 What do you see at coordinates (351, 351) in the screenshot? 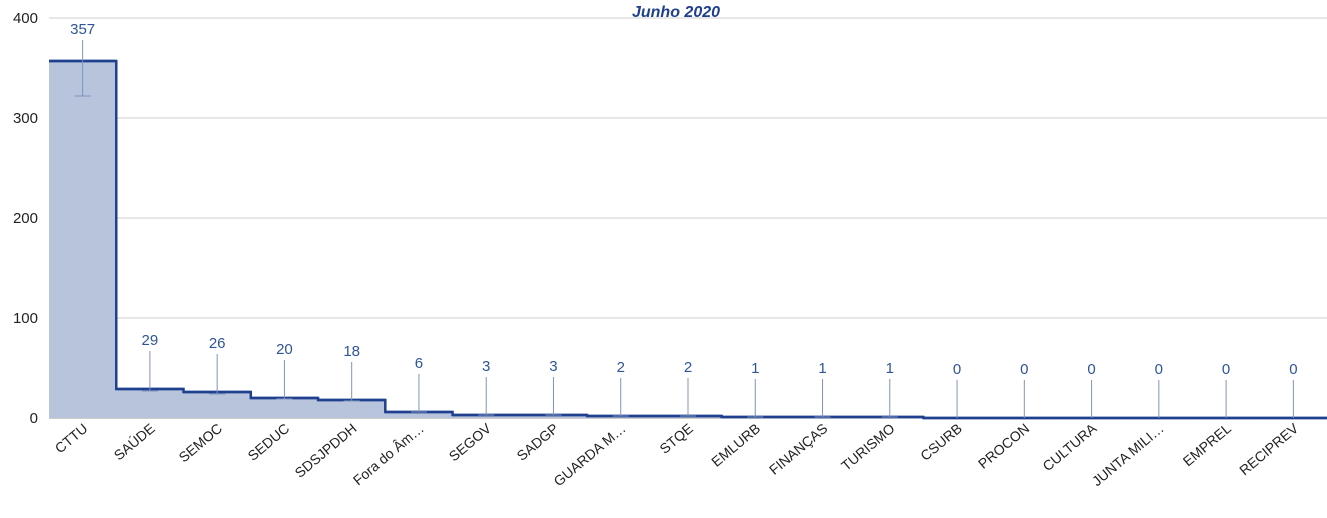
I see `data-label: 18` at bounding box center [351, 351].